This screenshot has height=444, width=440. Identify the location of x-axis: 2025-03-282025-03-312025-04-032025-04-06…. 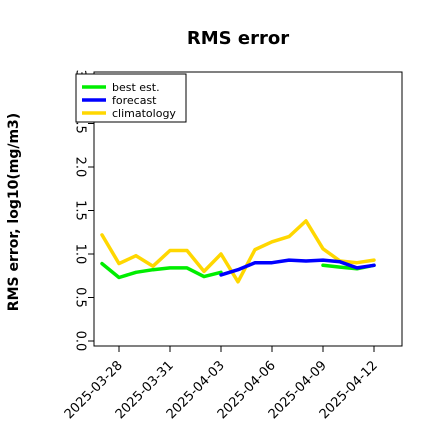
(221, 384).